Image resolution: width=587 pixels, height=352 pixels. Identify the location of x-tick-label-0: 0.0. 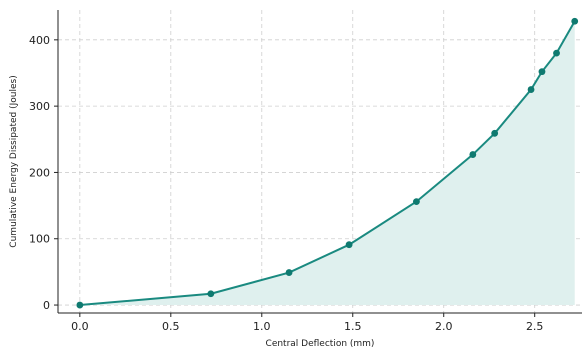
(80, 326).